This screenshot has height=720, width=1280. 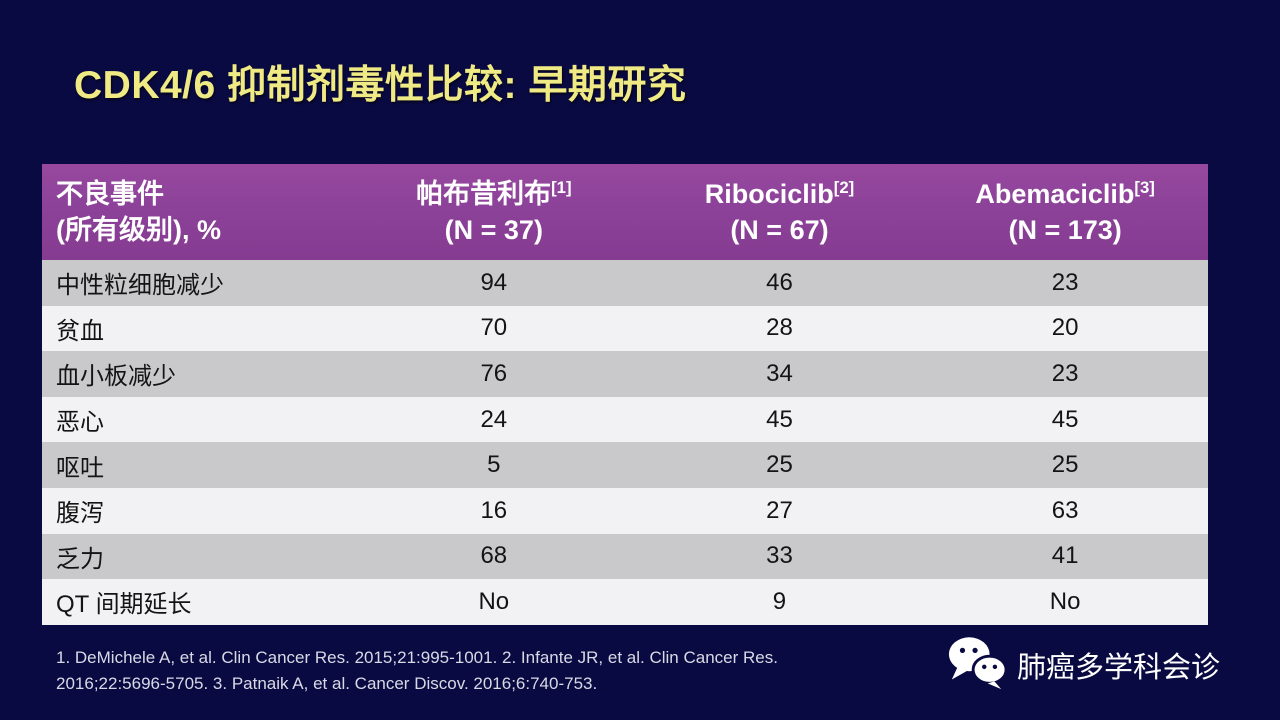 What do you see at coordinates (779, 510) in the screenshot?
I see `table-cell: 27` at bounding box center [779, 510].